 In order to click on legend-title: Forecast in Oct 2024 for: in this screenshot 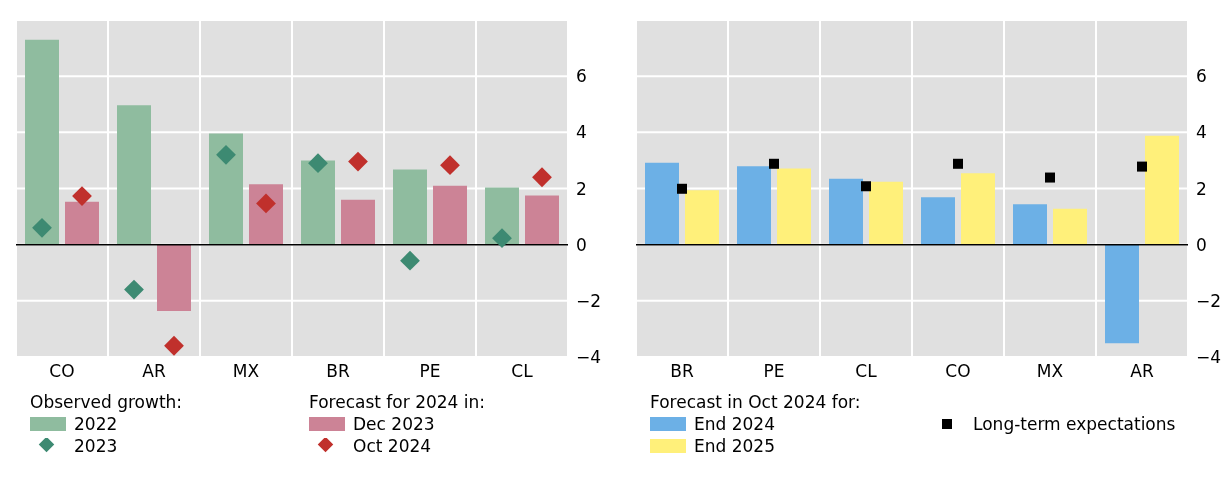, I will do `click(756, 402)`.